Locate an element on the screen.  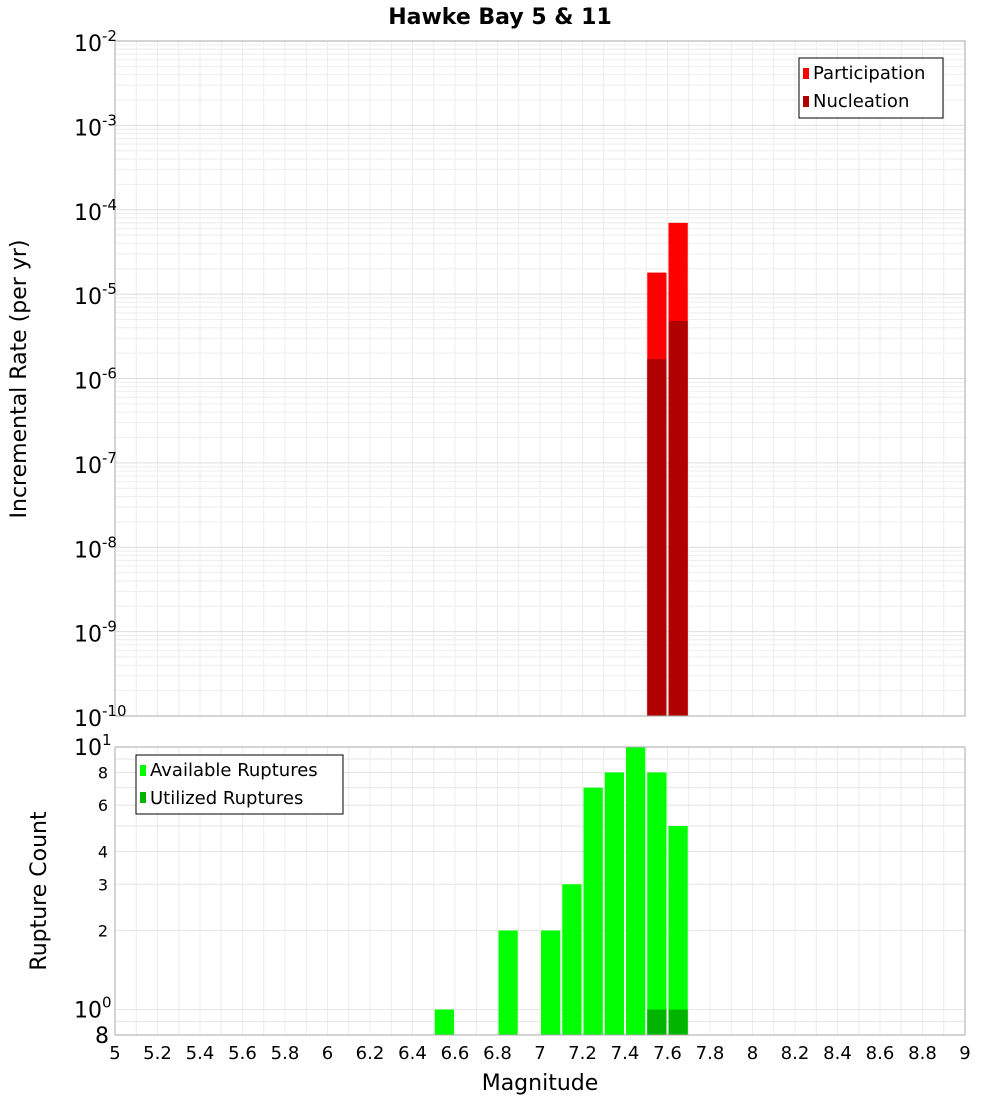
x-tick-label: 5 is located at coordinates (114, 1053).